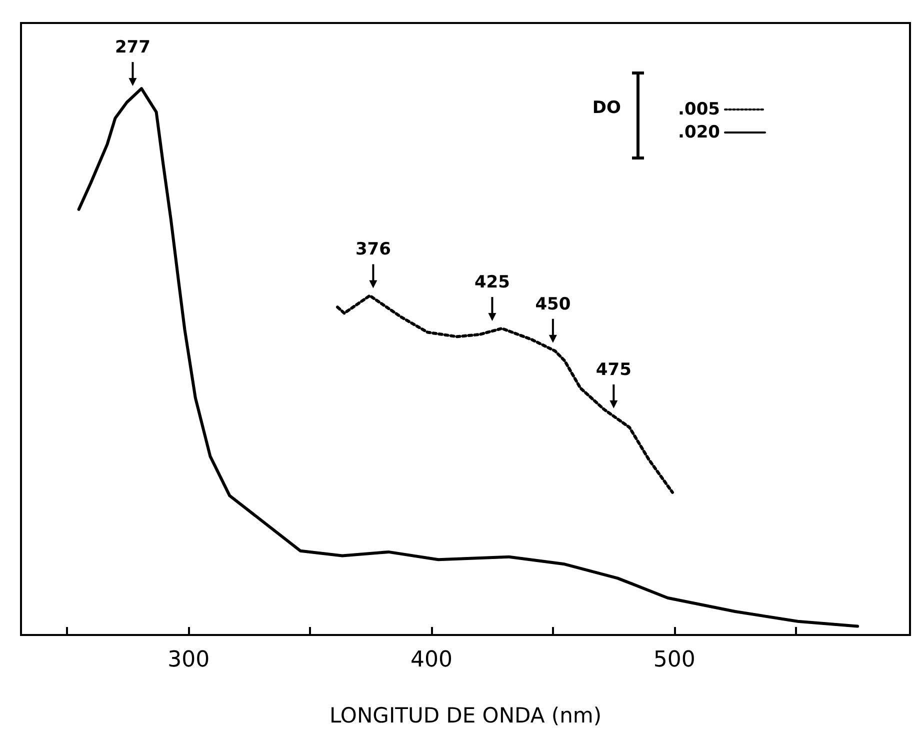  What do you see at coordinates (699, 132) in the screenshot?
I see `legend-label: .020` at bounding box center [699, 132].